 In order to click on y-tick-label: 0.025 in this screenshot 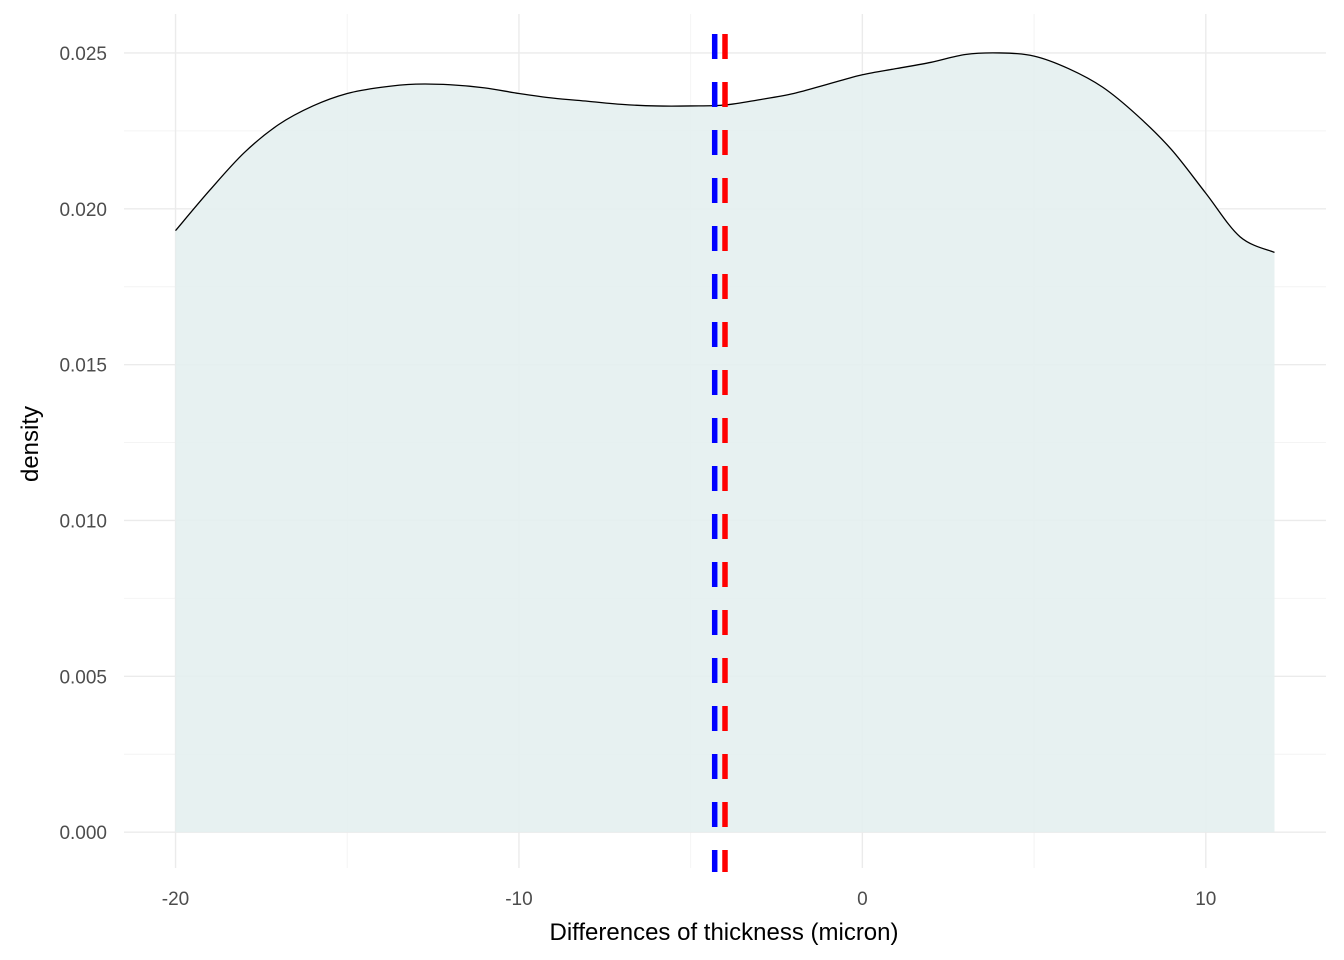, I will do `click(83, 54)`.